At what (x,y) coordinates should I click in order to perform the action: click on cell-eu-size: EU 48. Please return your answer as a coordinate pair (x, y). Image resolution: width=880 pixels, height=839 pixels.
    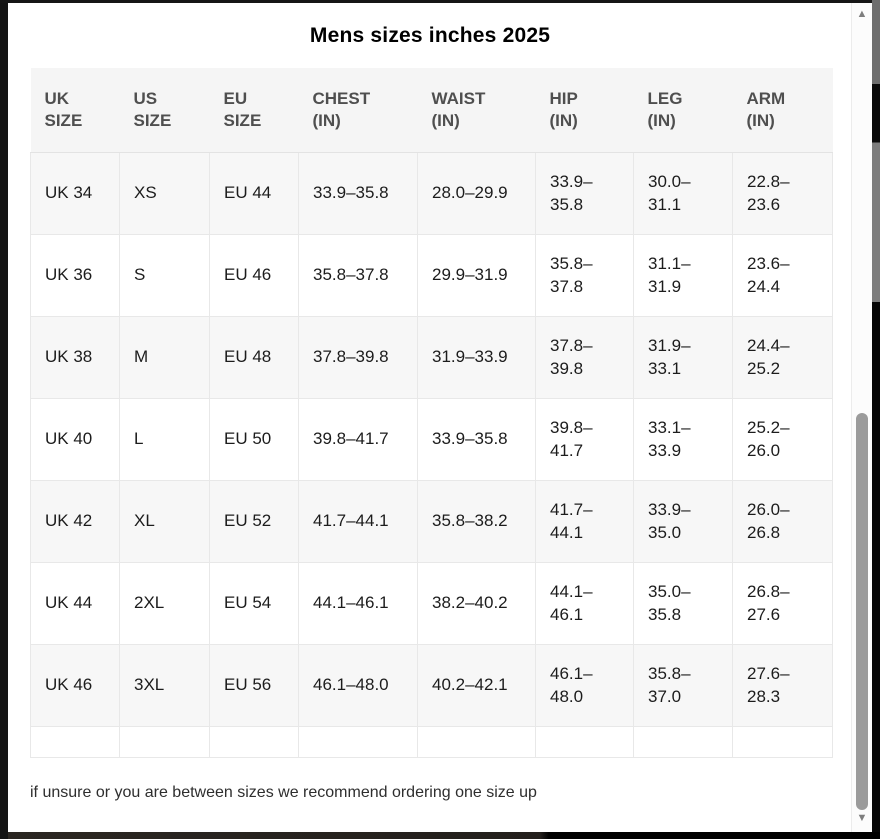
    Looking at the image, I should click on (254, 357).